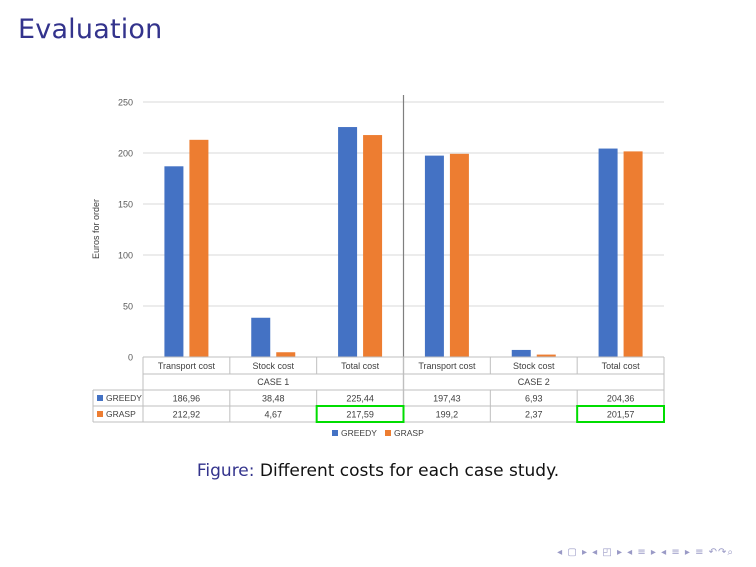 The width and height of the screenshot is (756, 567). I want to click on y-tick-label: 150, so click(125, 205).